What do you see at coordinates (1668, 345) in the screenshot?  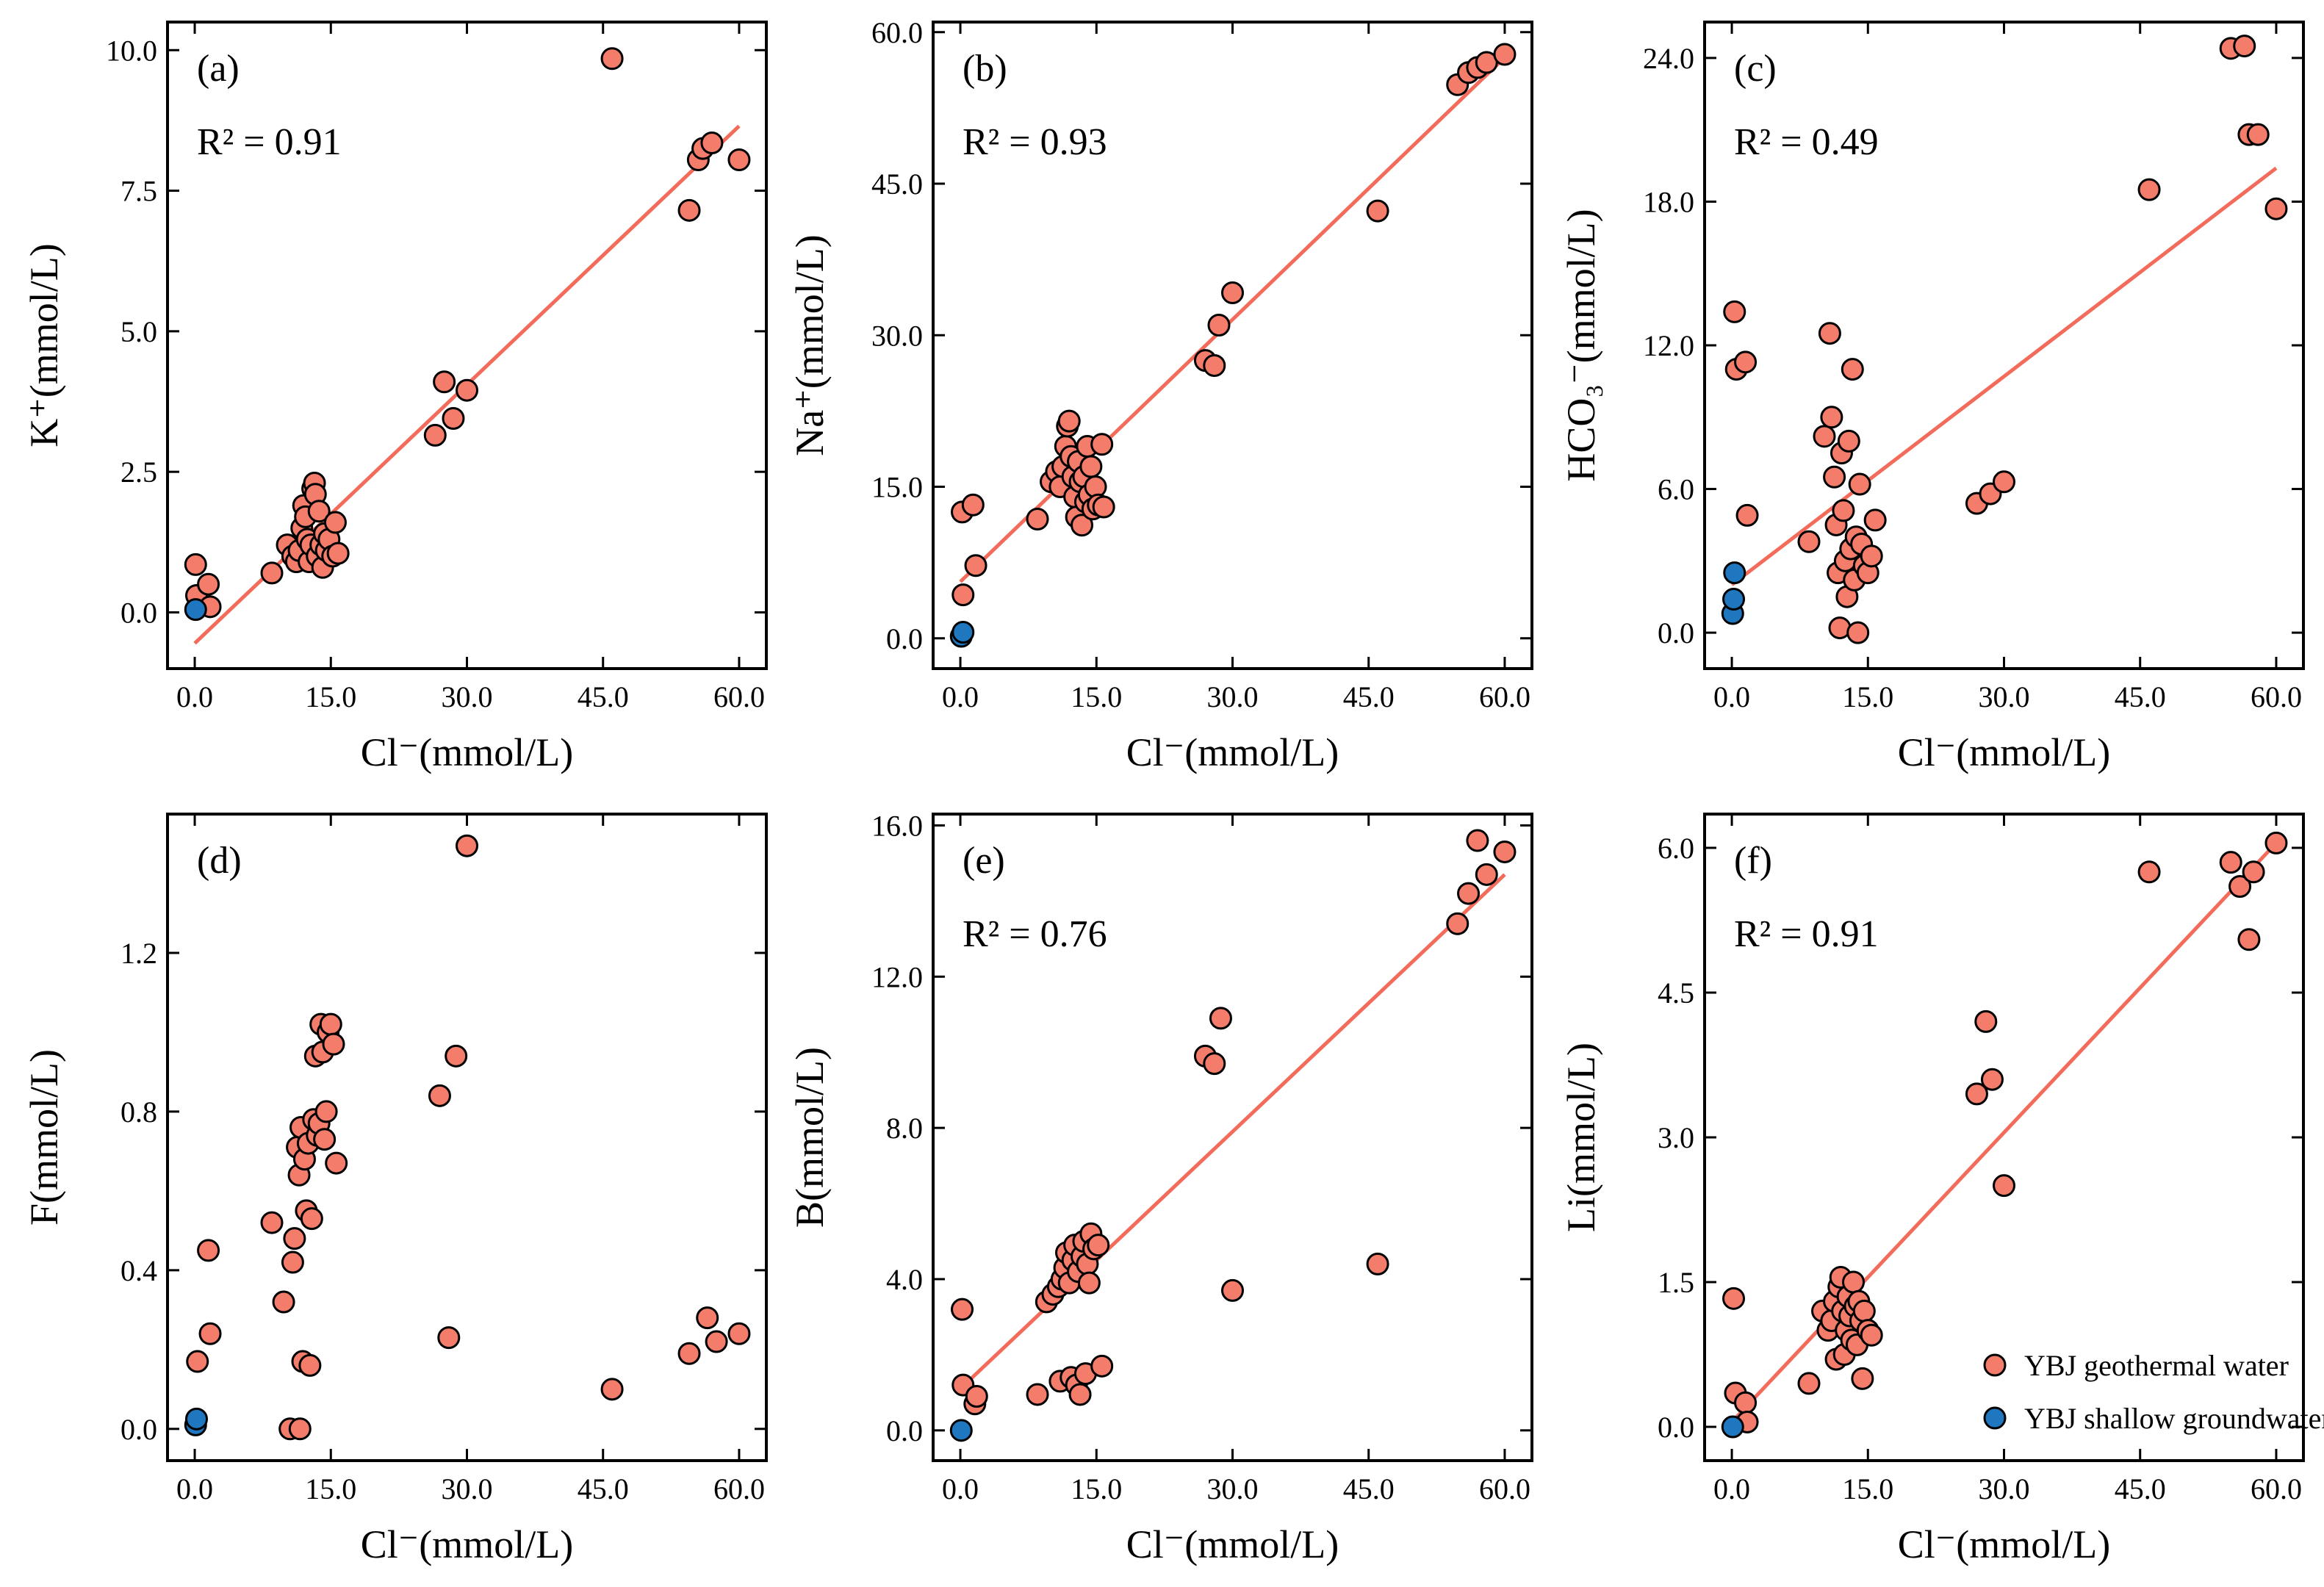 I see `y-tick-label: 12.0` at bounding box center [1668, 345].